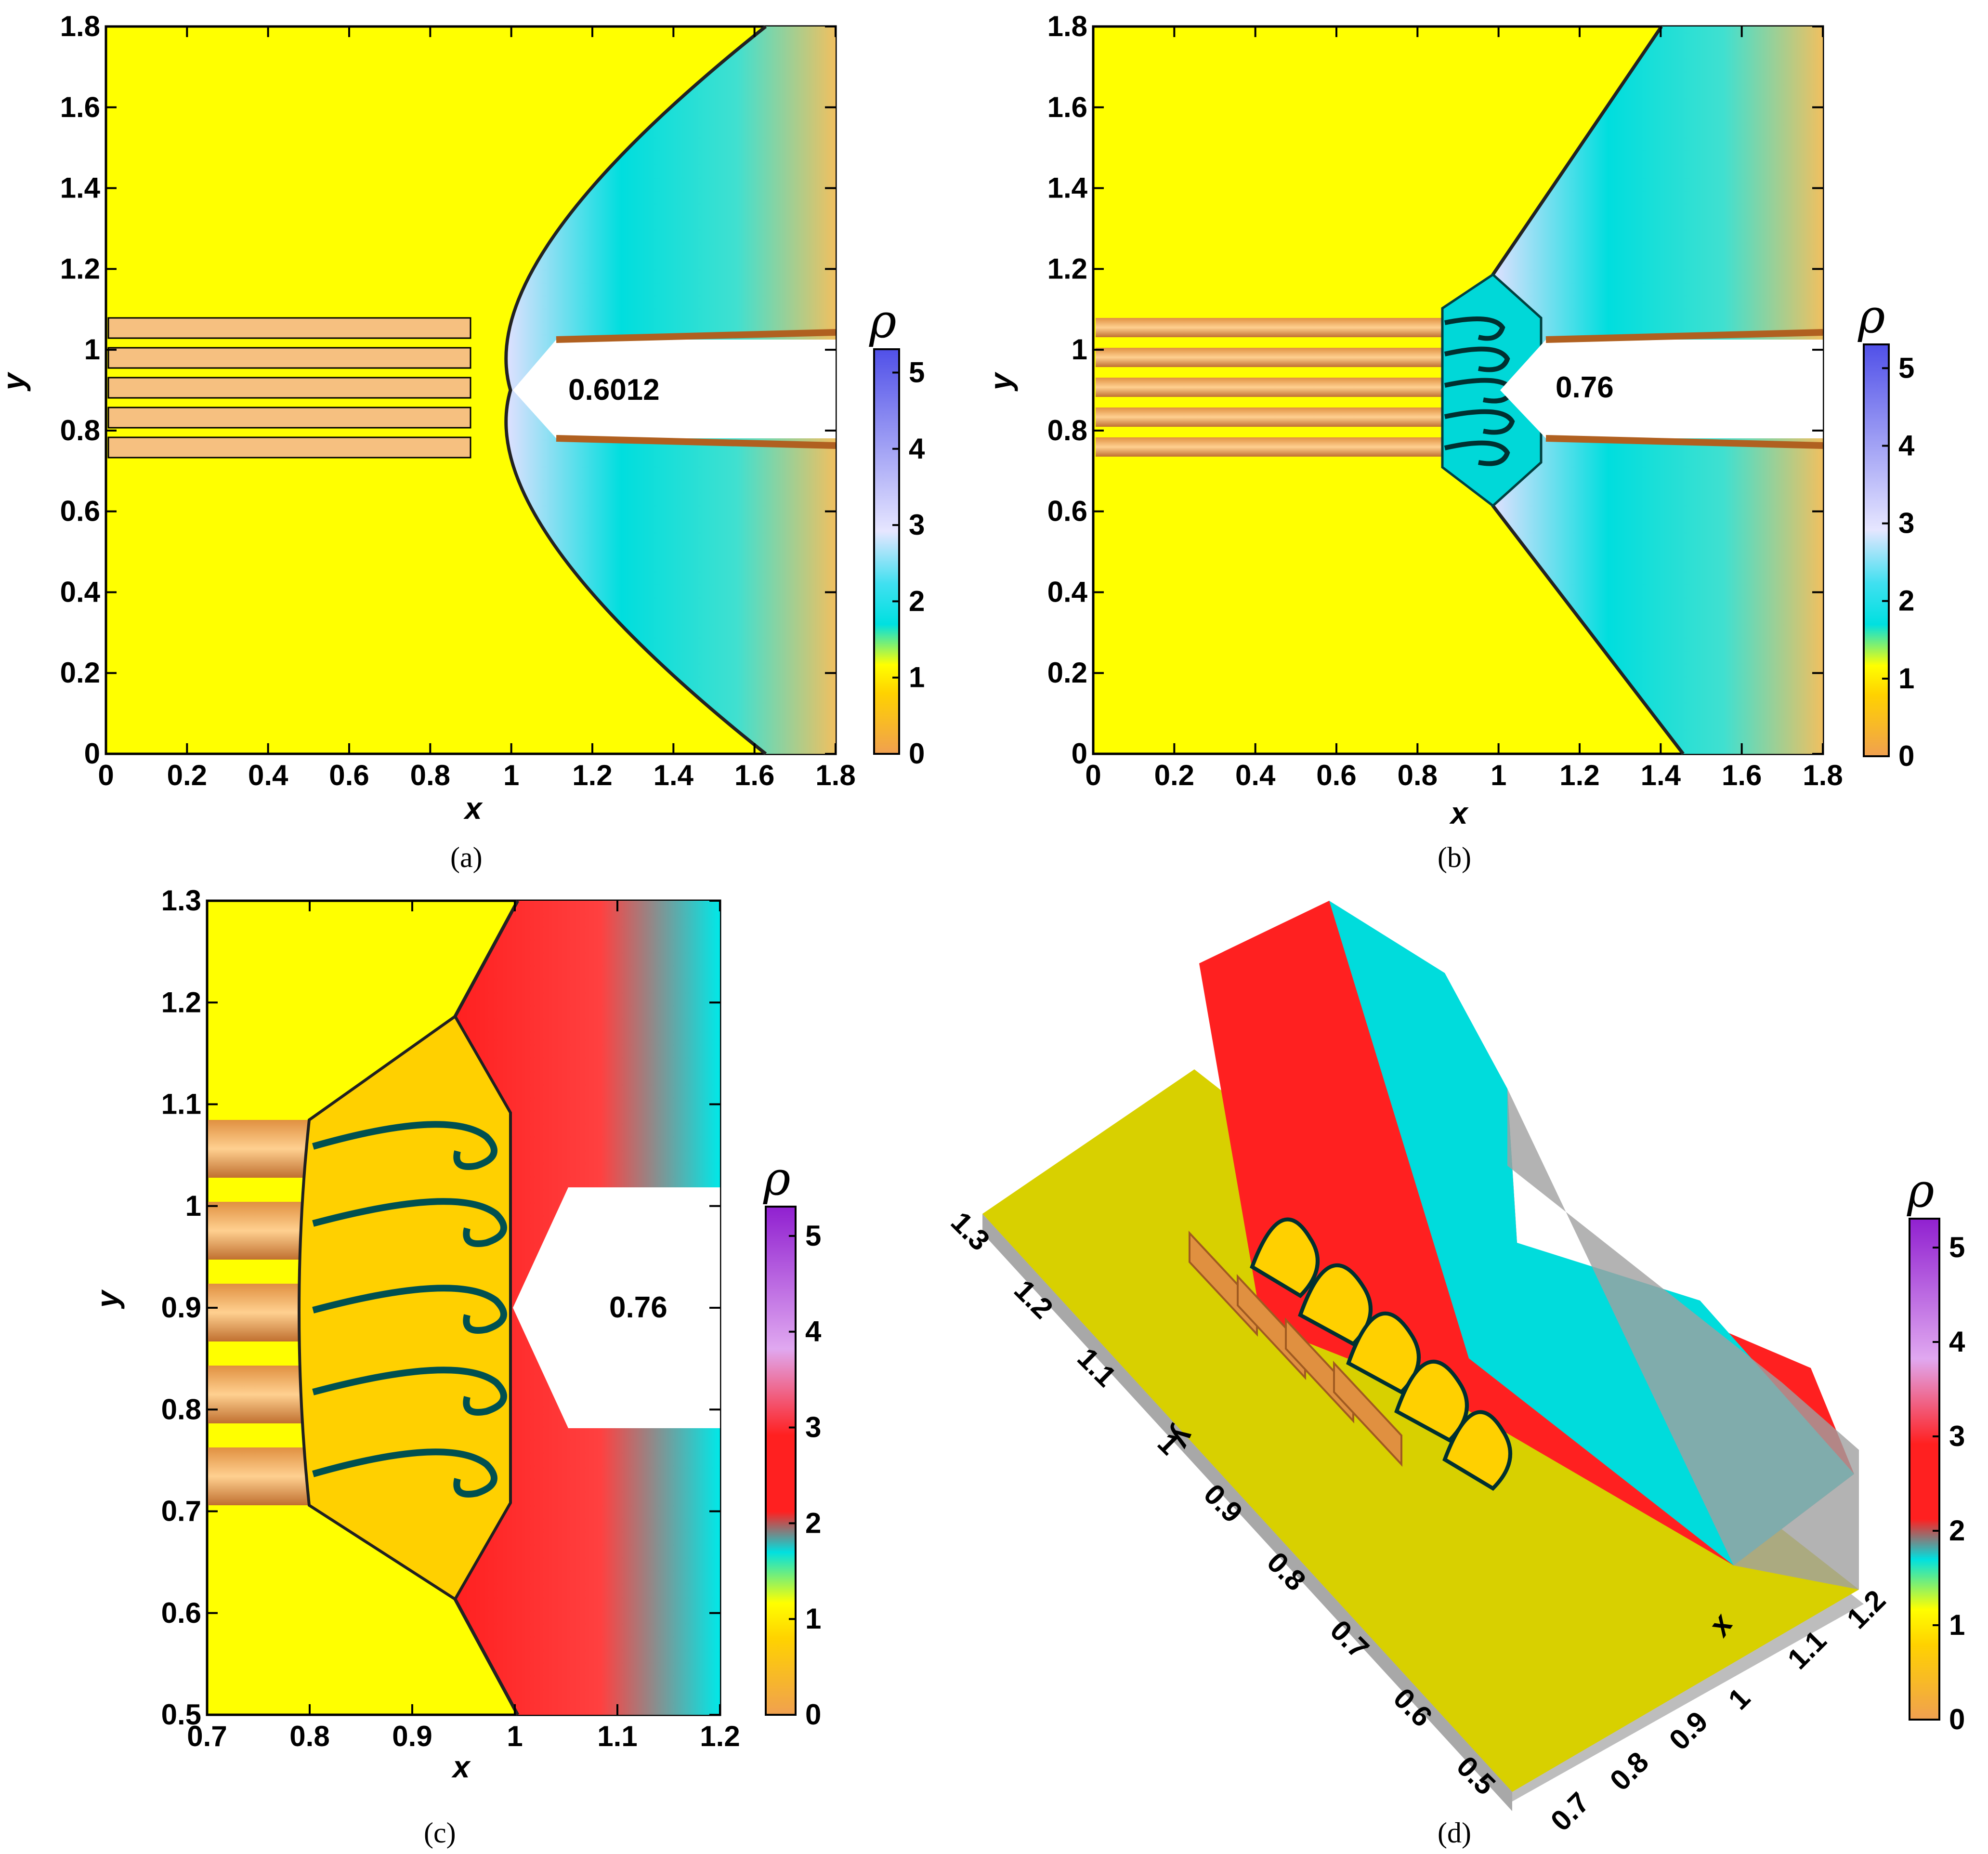  What do you see at coordinates (1067, 511) in the screenshot?
I see `y-tick-label: 0.6` at bounding box center [1067, 511].